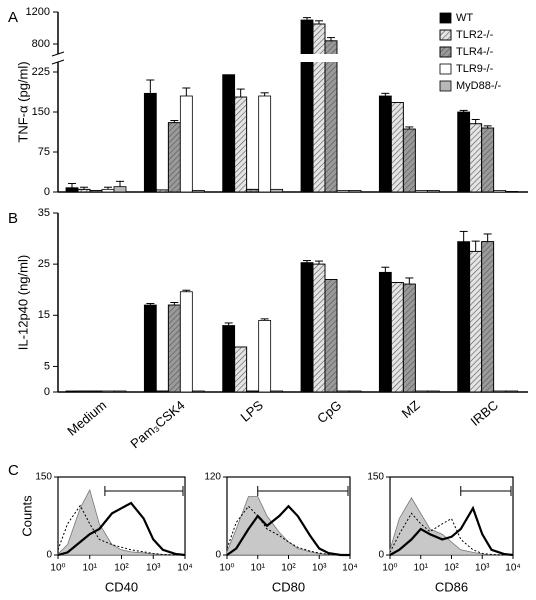 Image resolution: width=536 pixels, height=600 pixels. What do you see at coordinates (475, 69) in the screenshot?
I see `legend-label: TLR9-/-` at bounding box center [475, 69].